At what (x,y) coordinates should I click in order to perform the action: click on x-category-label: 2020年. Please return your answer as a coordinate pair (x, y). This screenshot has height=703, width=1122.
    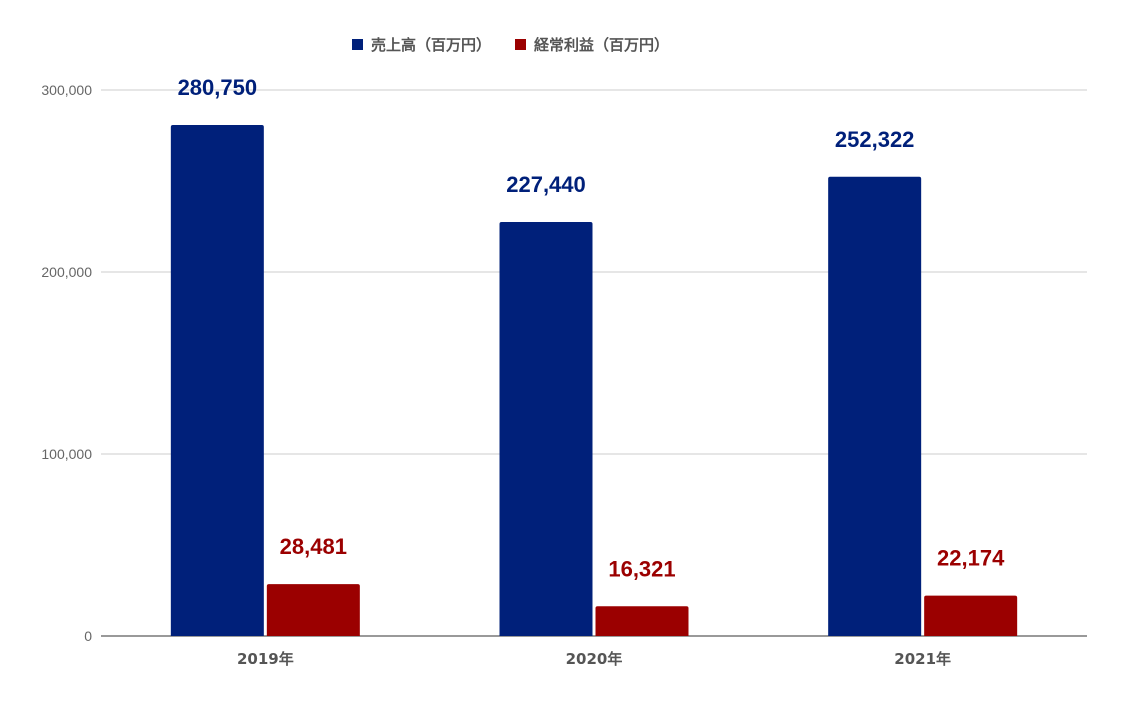
    Looking at the image, I should click on (594, 659).